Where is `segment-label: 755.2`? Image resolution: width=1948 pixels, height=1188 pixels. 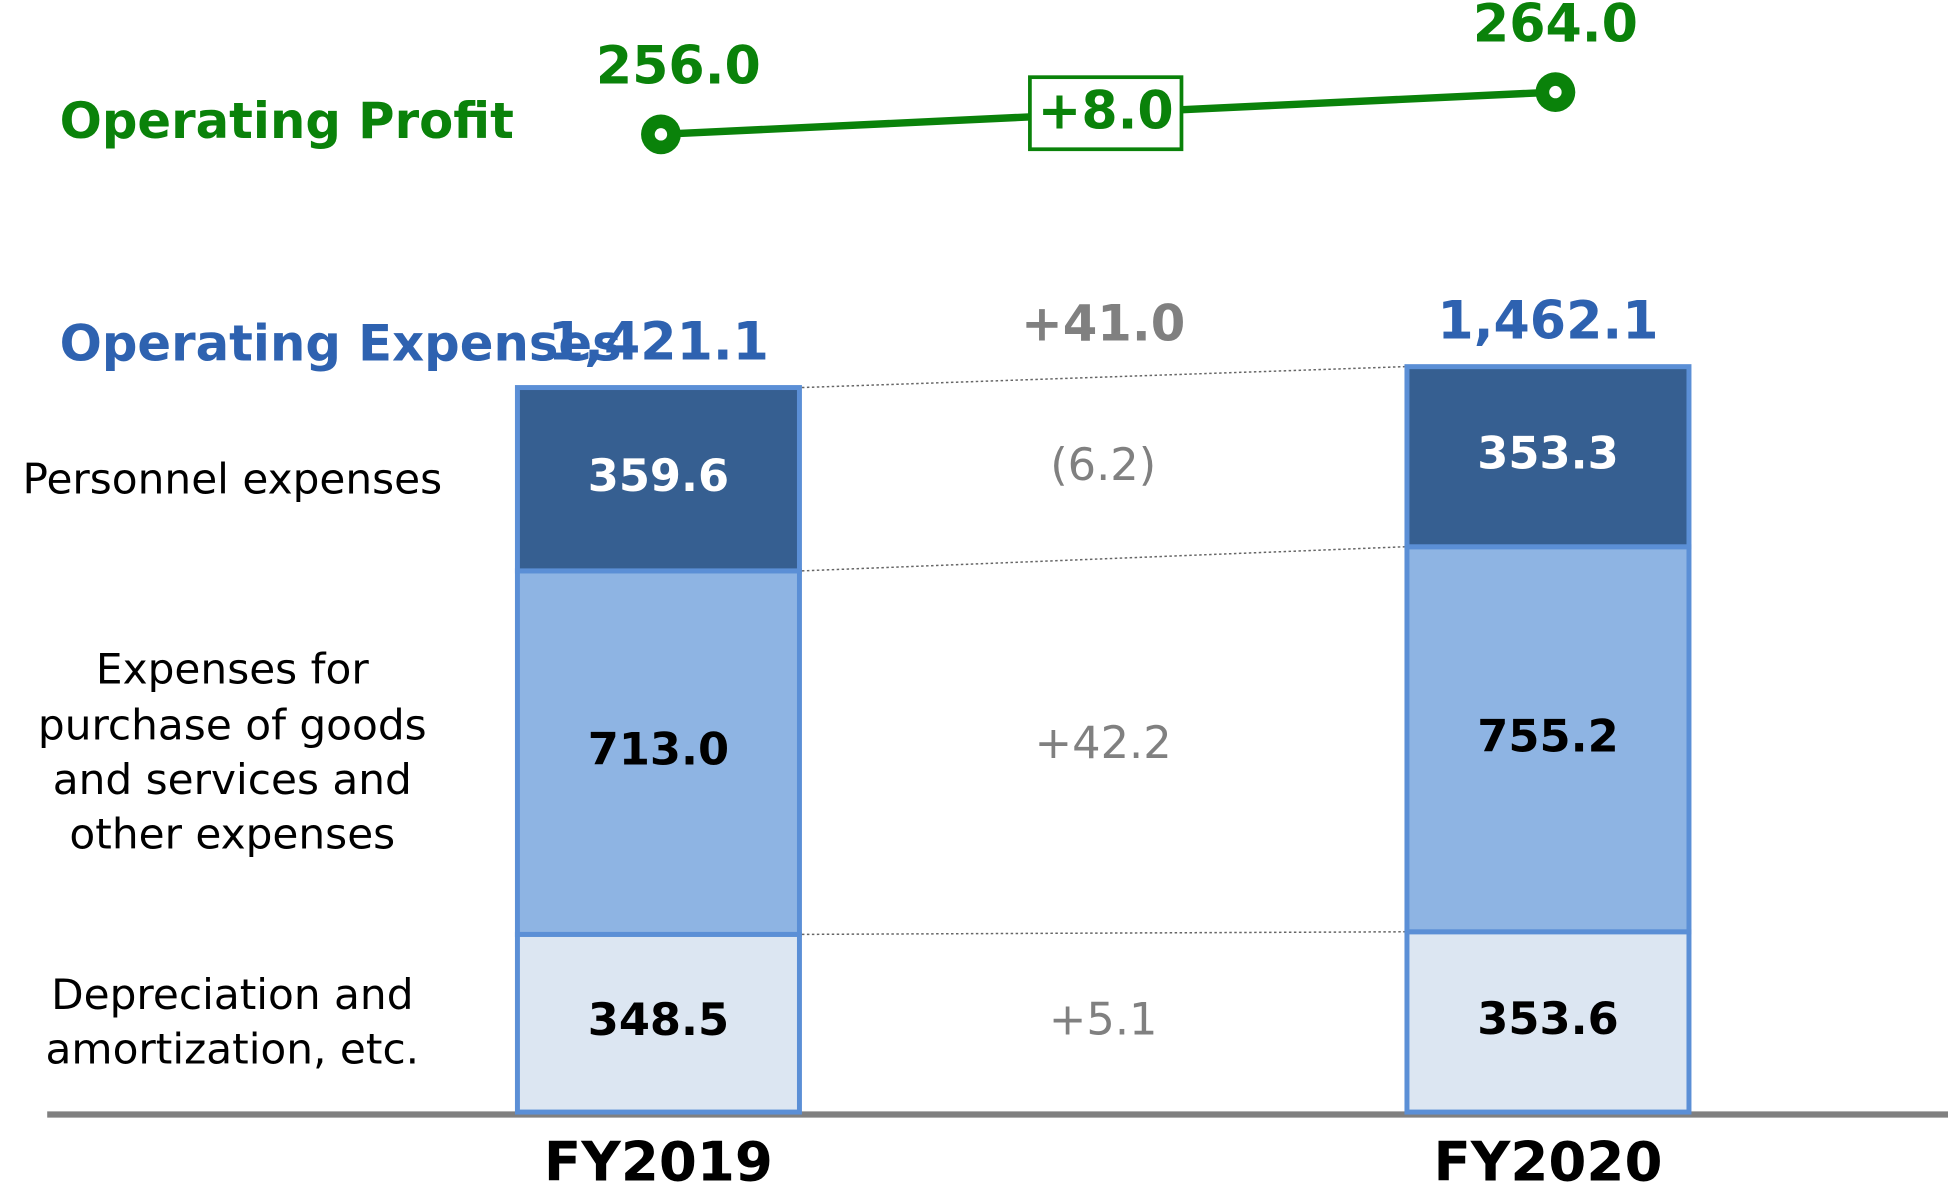 segment-label: 755.2 is located at coordinates (1547, 735).